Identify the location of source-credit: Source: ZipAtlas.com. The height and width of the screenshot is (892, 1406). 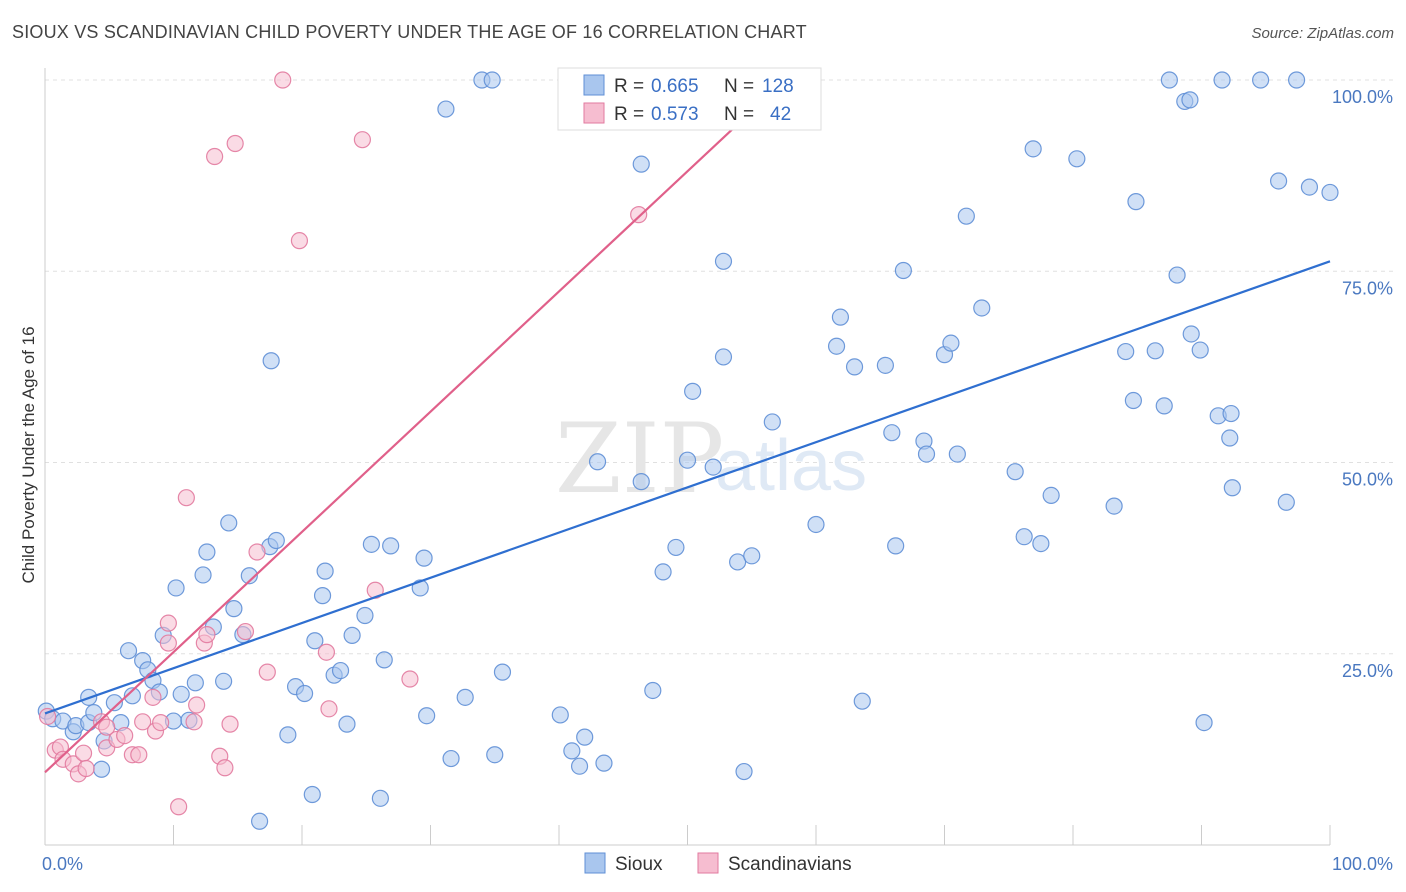
(1322, 33).